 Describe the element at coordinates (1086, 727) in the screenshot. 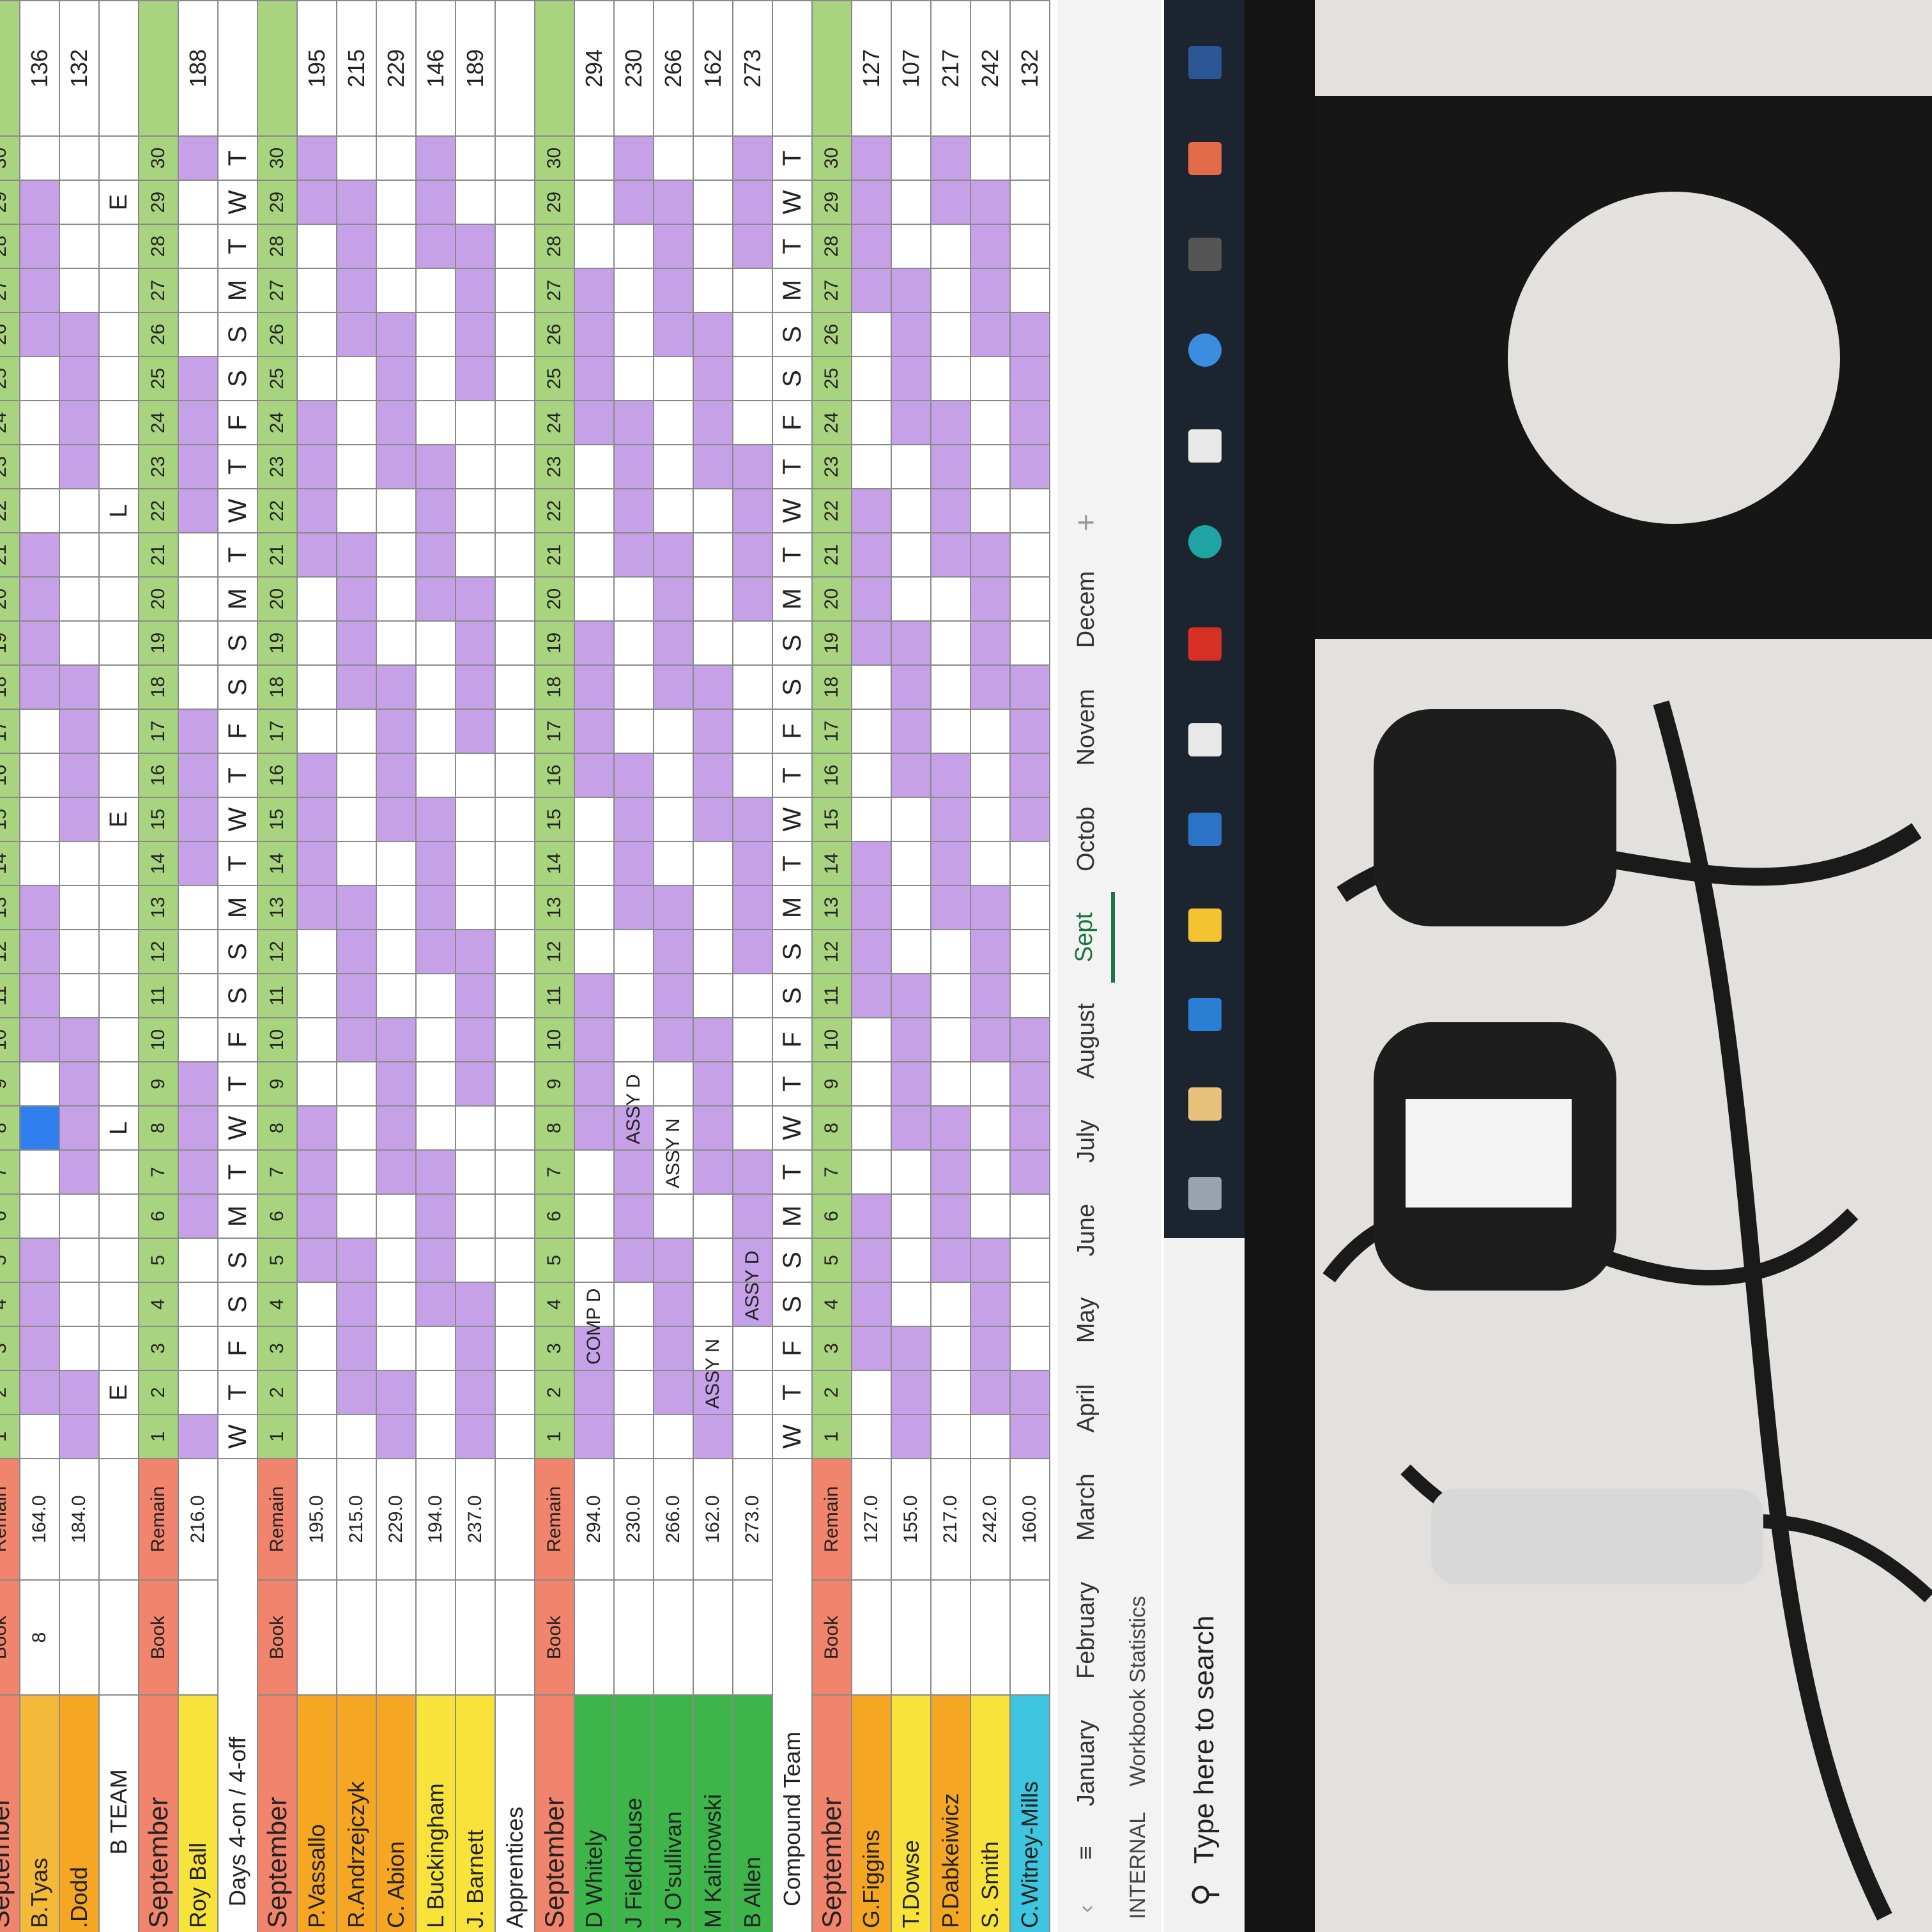

I see `sheet-tab: Novem` at that location.